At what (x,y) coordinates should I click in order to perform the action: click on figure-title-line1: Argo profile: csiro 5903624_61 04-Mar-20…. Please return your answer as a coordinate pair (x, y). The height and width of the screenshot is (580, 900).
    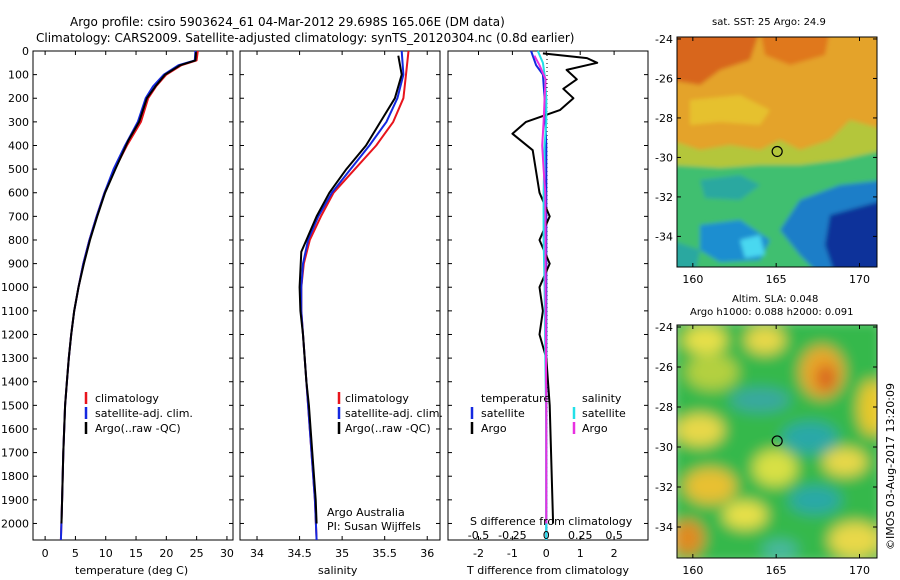
    Looking at the image, I should click on (287, 22).